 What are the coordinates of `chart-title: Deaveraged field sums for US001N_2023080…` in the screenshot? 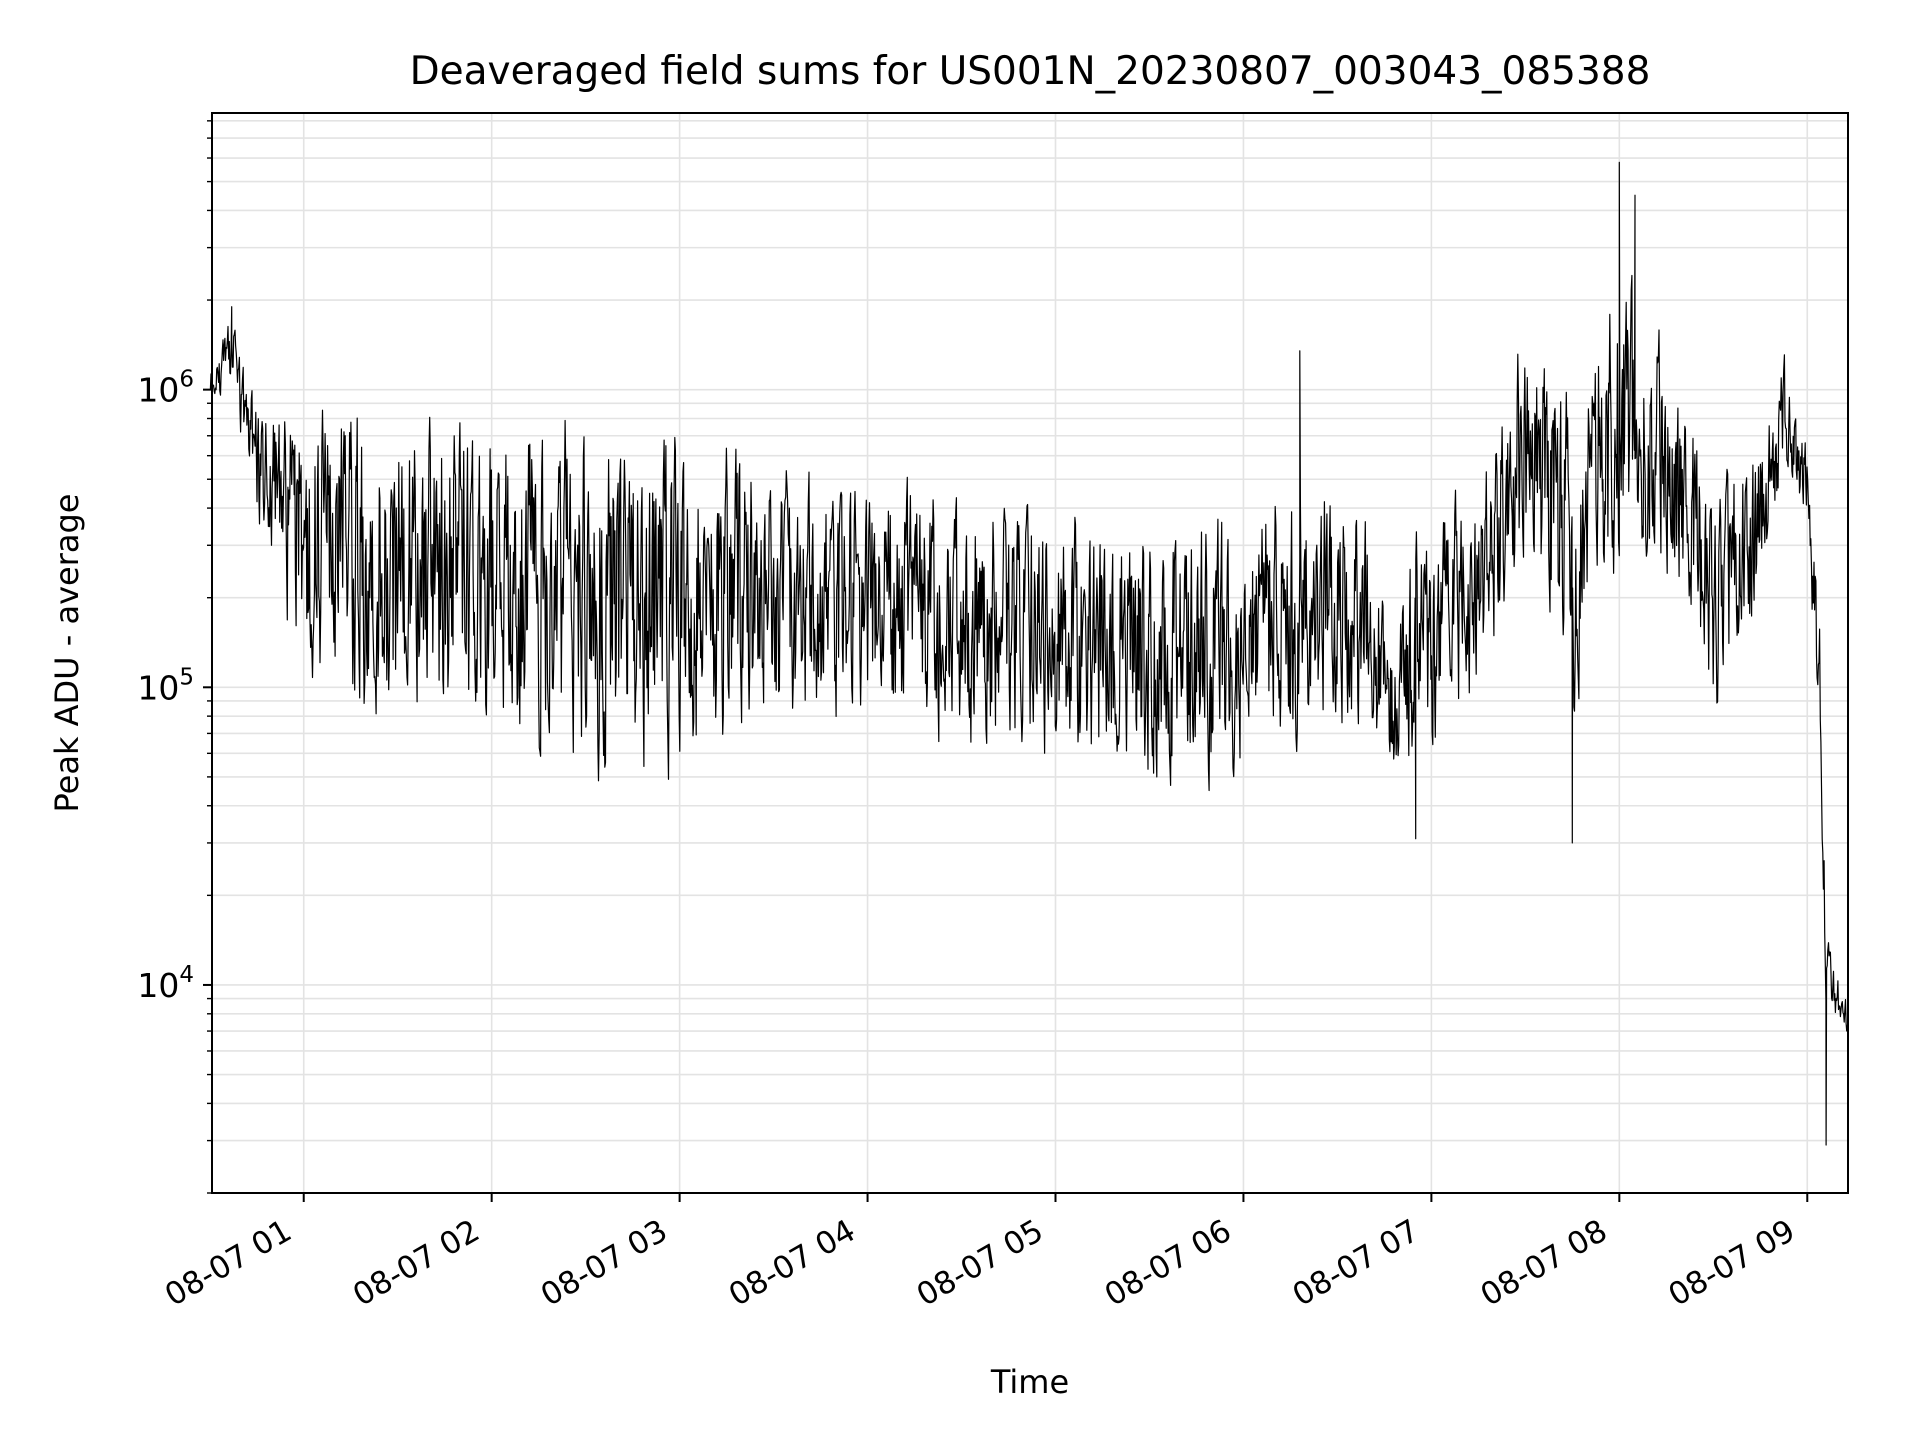 It's located at (1030, 71).